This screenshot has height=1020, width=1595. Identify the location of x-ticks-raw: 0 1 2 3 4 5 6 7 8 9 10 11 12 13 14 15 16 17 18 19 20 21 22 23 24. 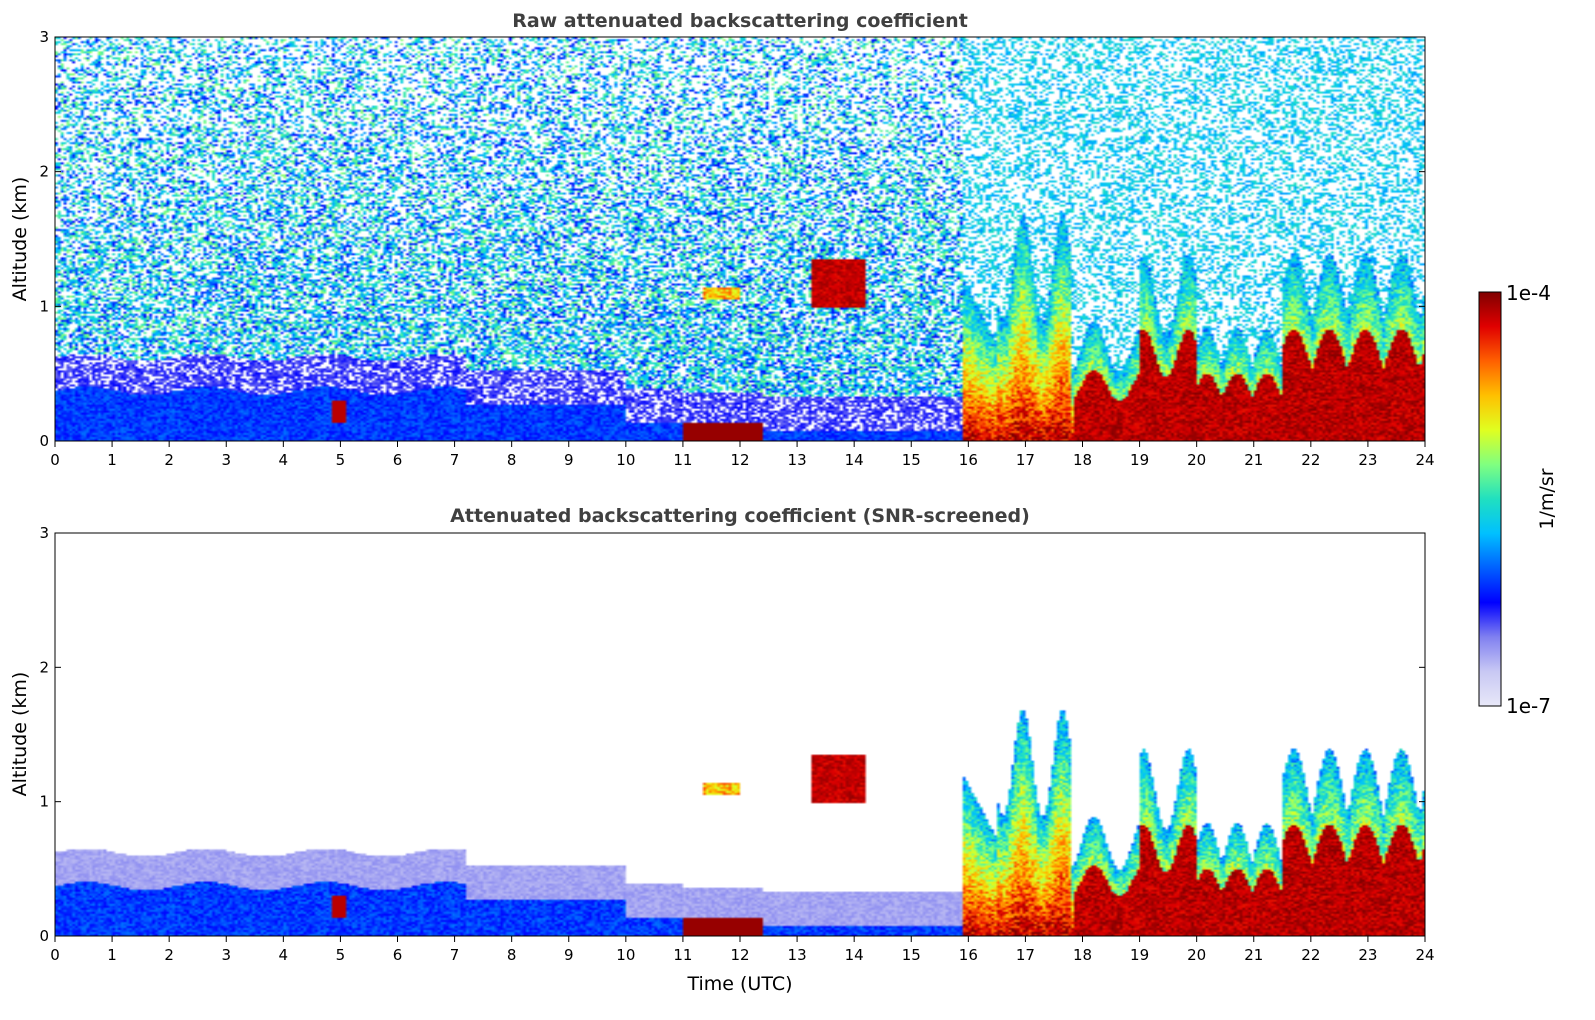
(742, 455).